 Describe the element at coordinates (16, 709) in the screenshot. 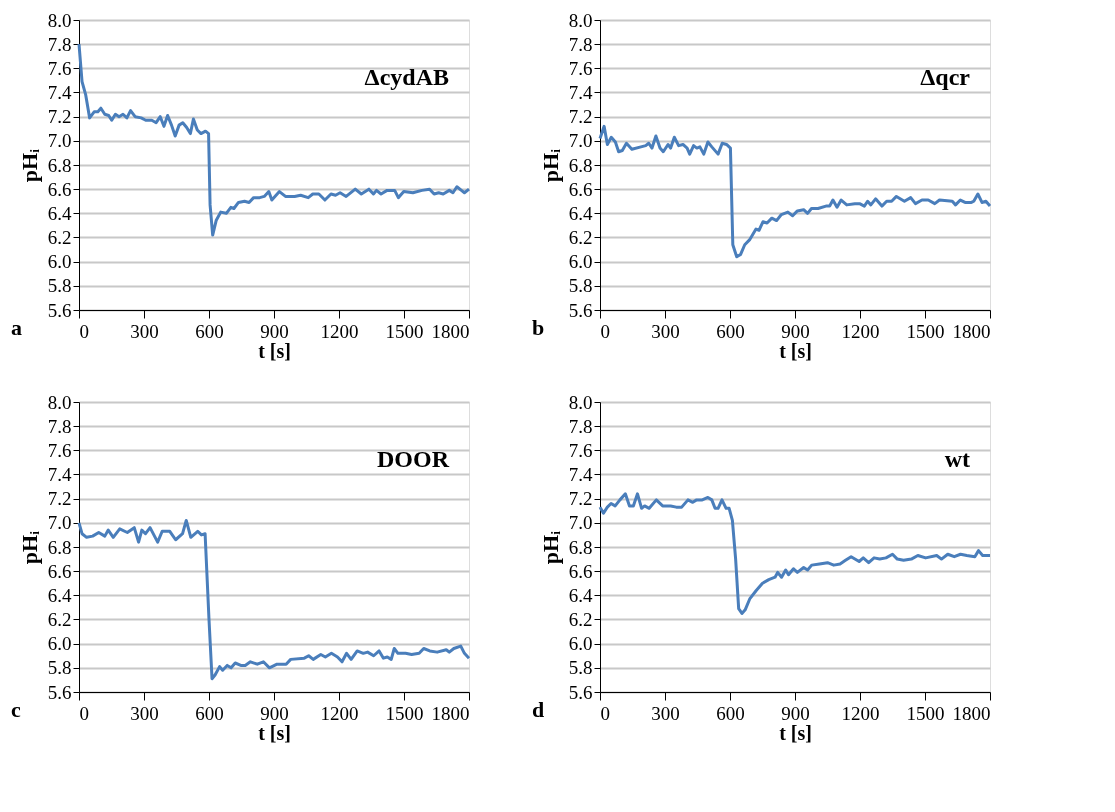

I see `text: c` at that location.